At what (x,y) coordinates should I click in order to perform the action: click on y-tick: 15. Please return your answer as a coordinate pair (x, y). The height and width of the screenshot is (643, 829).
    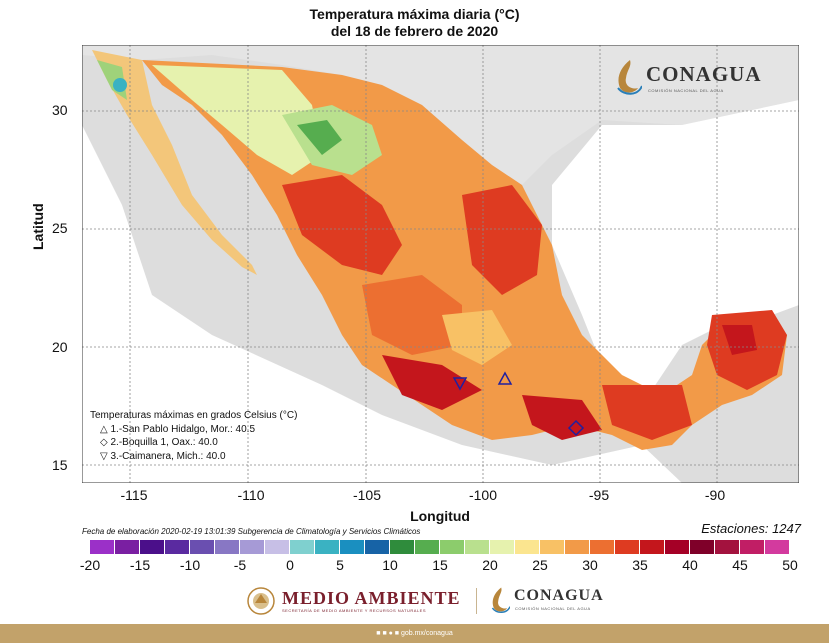
    Looking at the image, I should click on (60, 465).